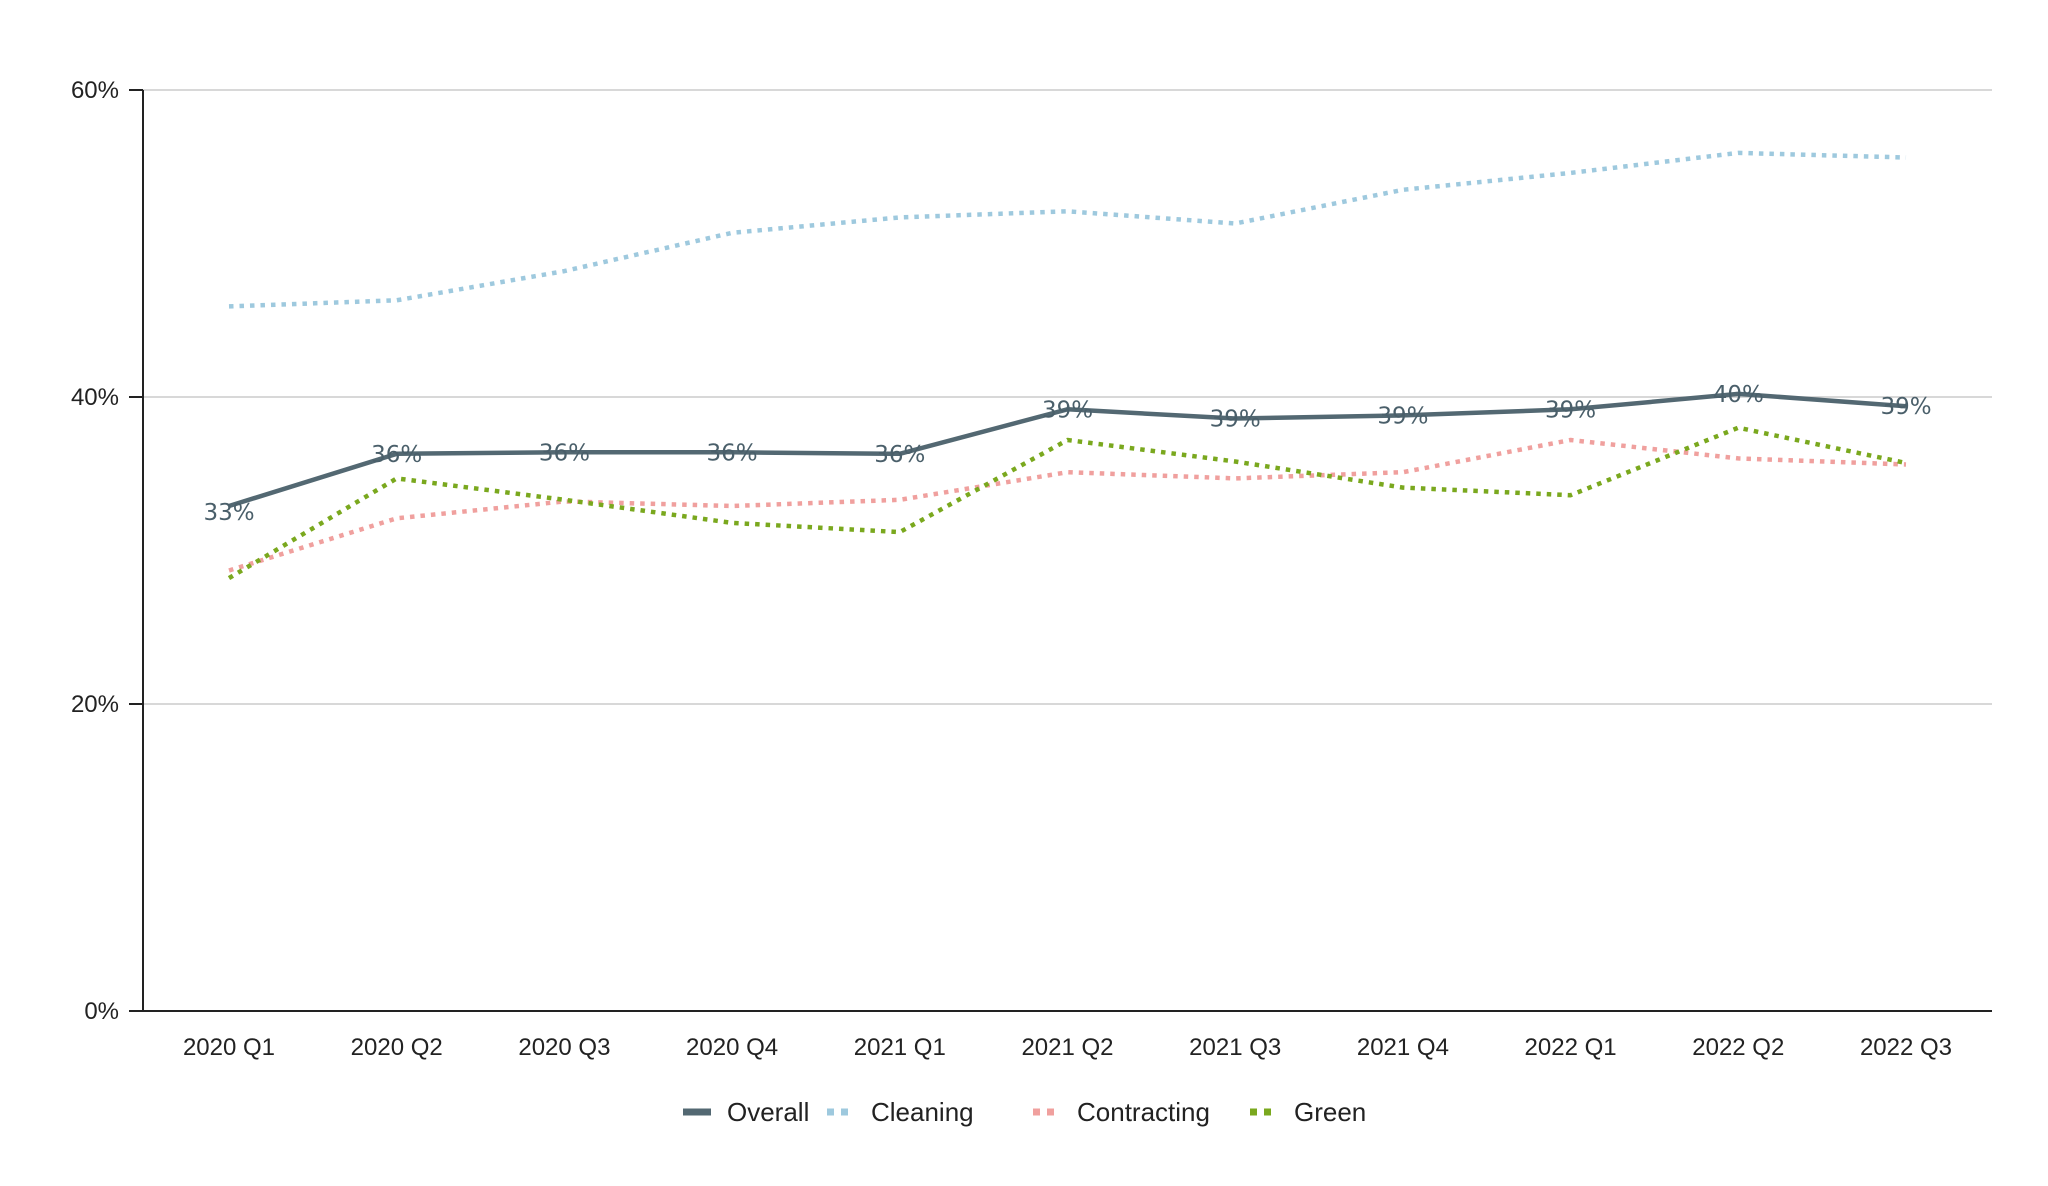 The width and height of the screenshot is (2048, 1186). What do you see at coordinates (95, 90) in the screenshot?
I see `y-tick-label: 60%` at bounding box center [95, 90].